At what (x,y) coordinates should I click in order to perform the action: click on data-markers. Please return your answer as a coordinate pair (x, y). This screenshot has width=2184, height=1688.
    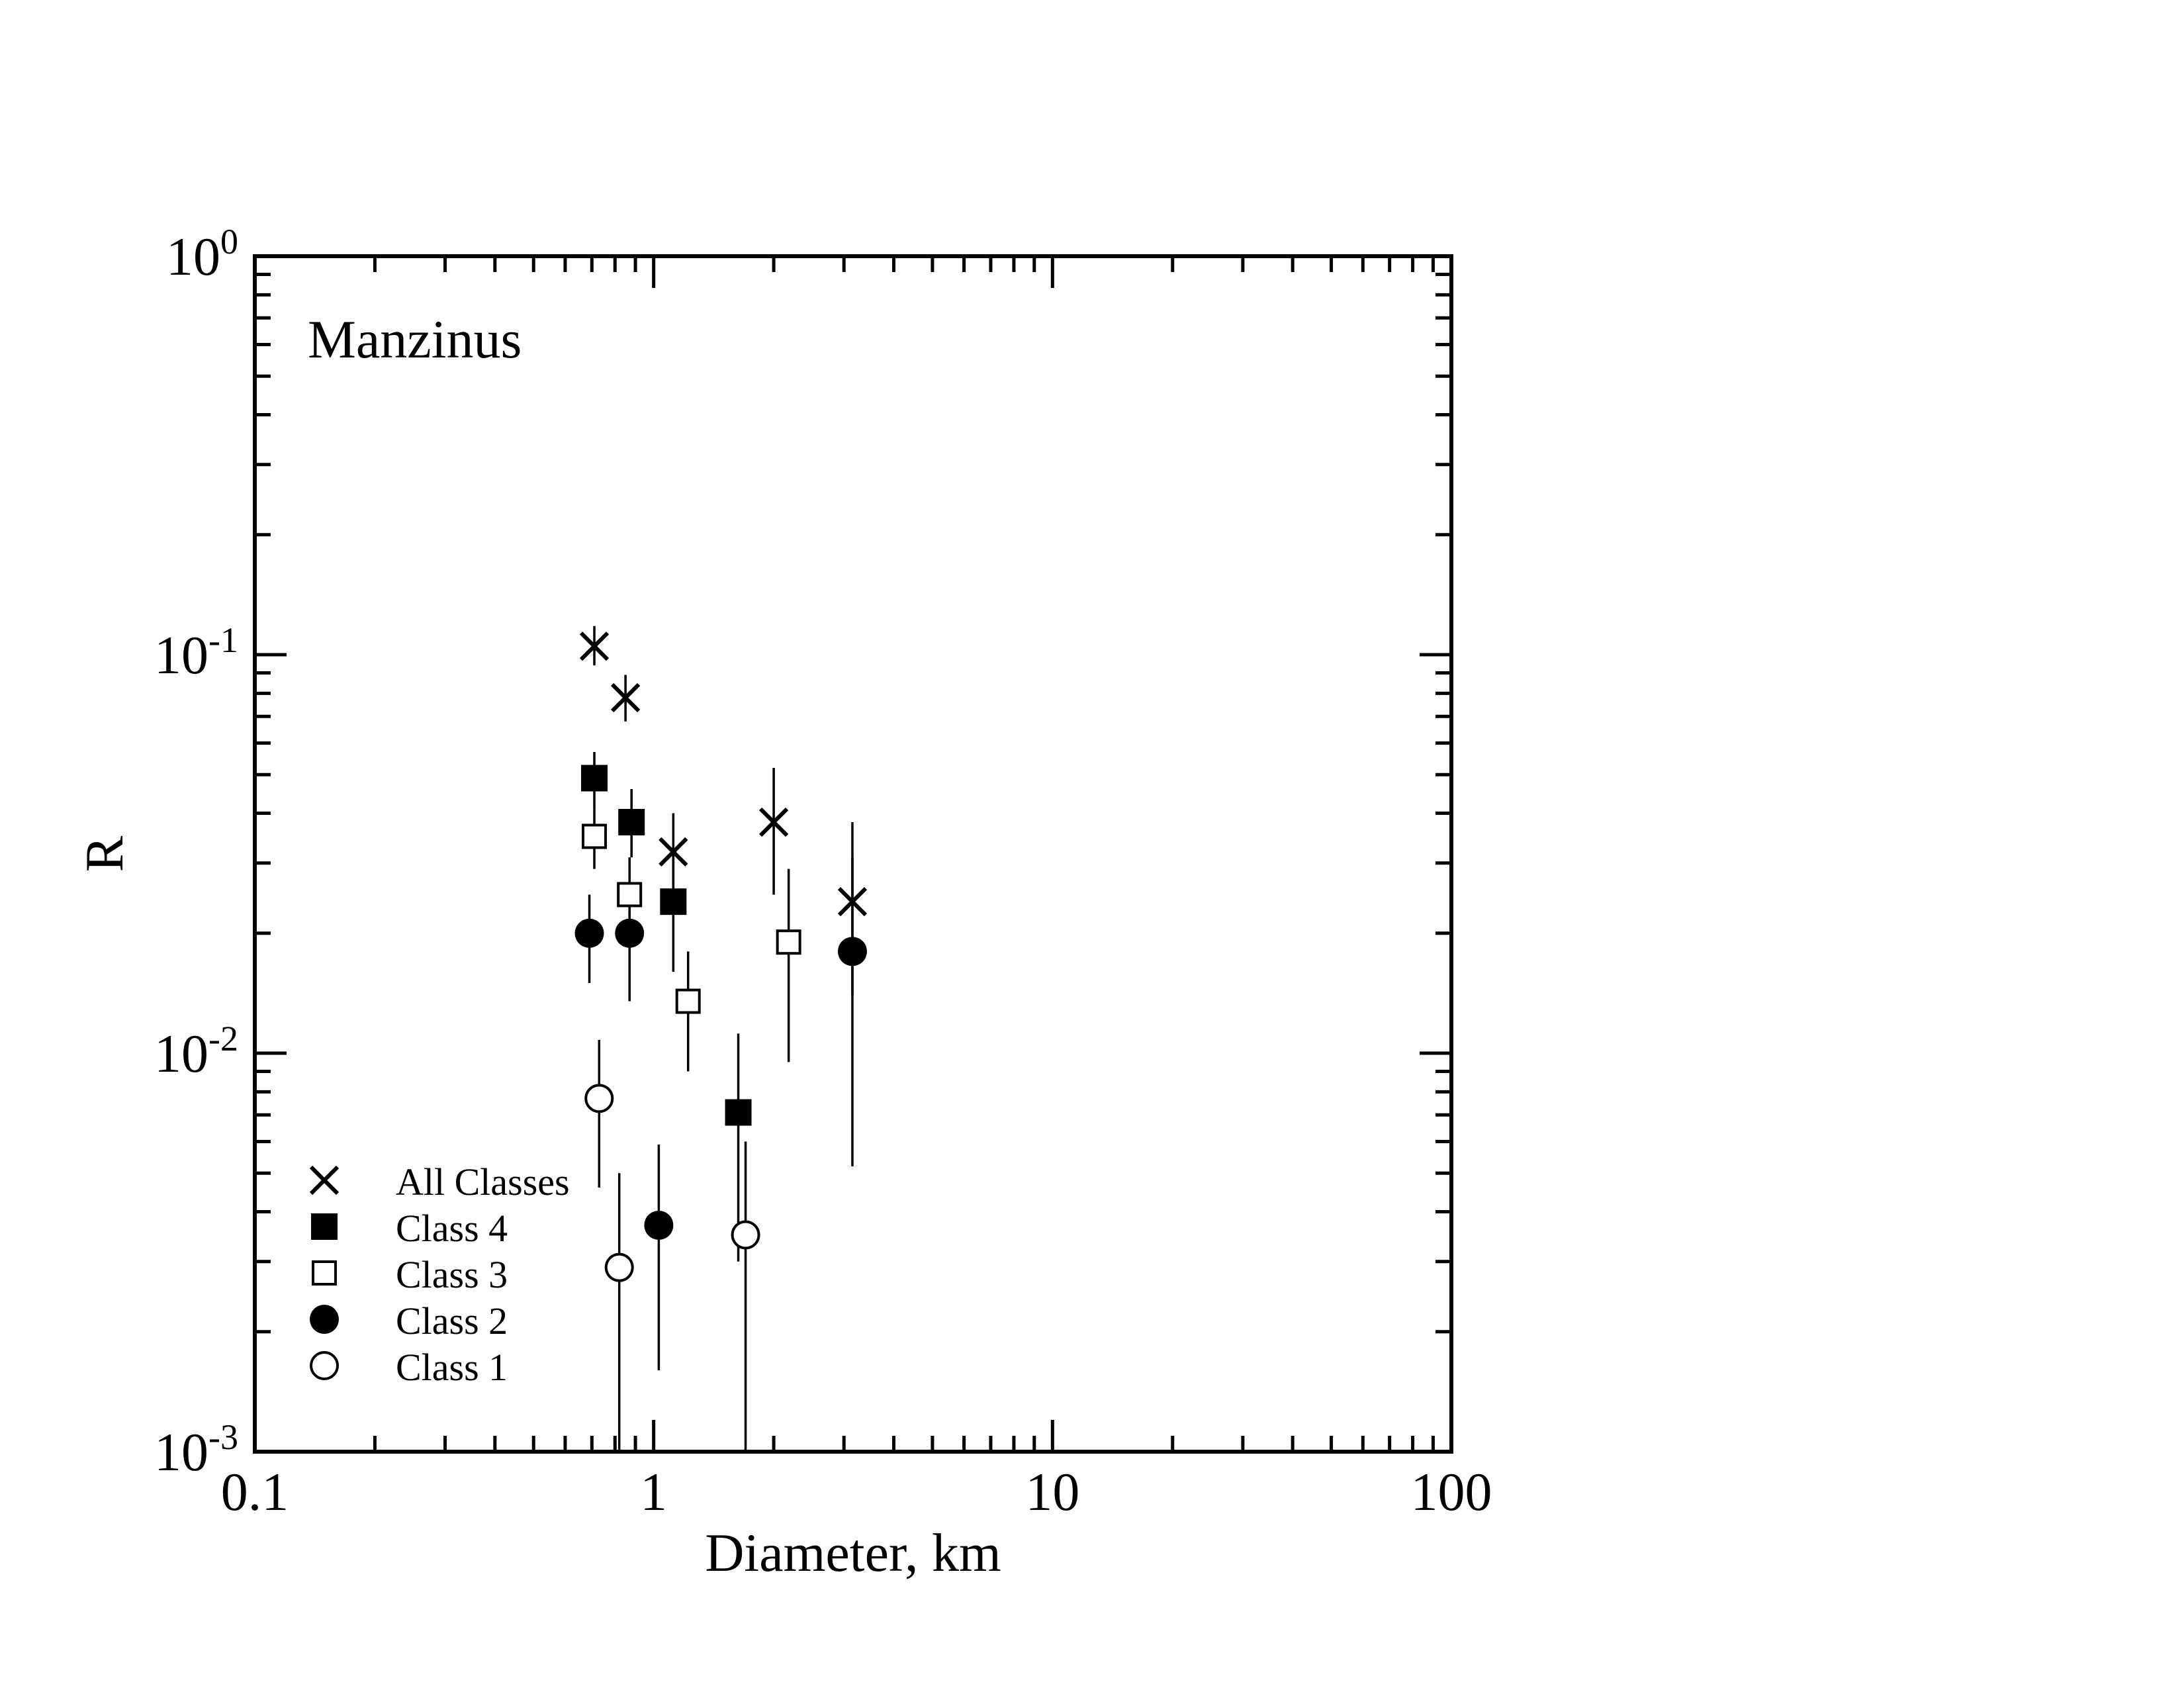
    Looking at the image, I should click on (721, 957).